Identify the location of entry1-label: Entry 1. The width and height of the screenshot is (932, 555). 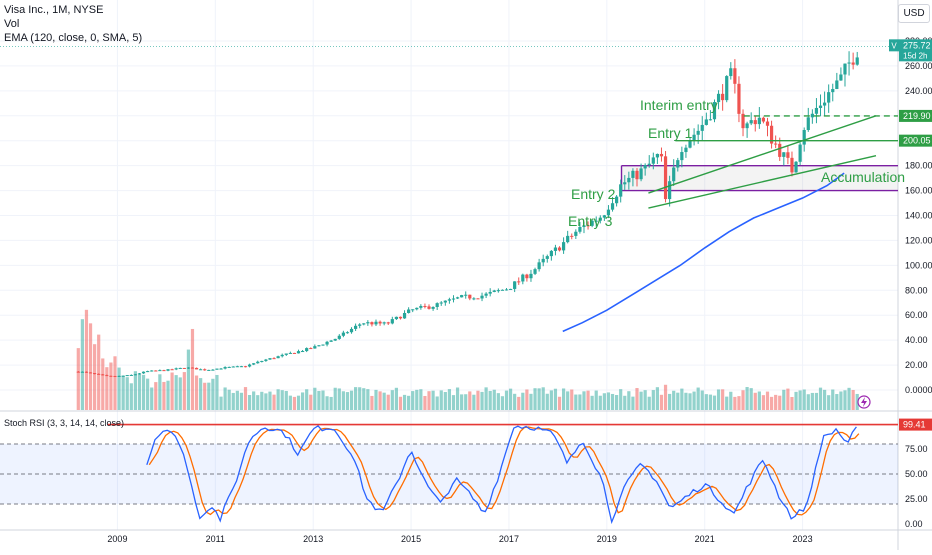
(670, 133).